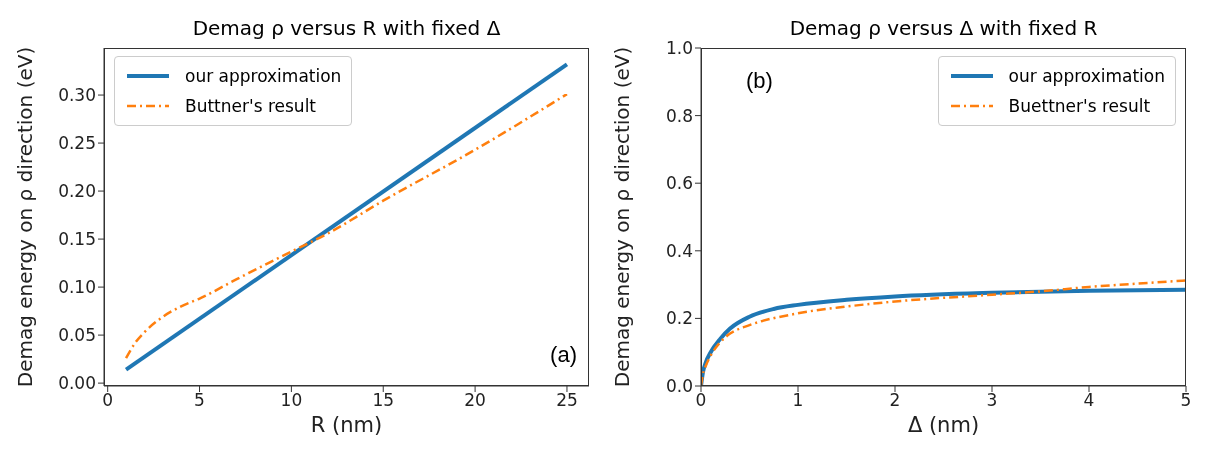 This screenshot has height=449, width=1210. What do you see at coordinates (679, 386) in the screenshot?
I see `y-tick-label: 0.0` at bounding box center [679, 386].